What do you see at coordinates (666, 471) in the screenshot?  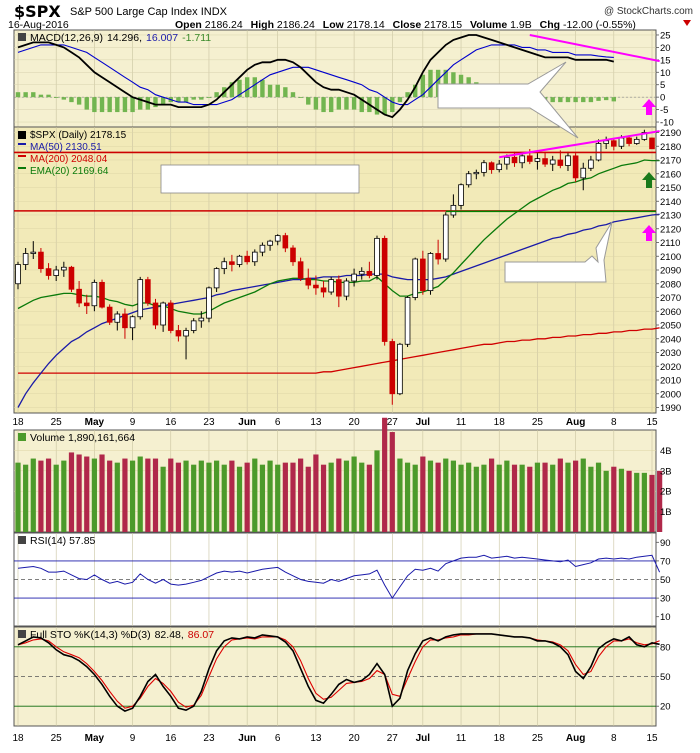 I see `volume-axis-tick-label: 3B` at bounding box center [666, 471].